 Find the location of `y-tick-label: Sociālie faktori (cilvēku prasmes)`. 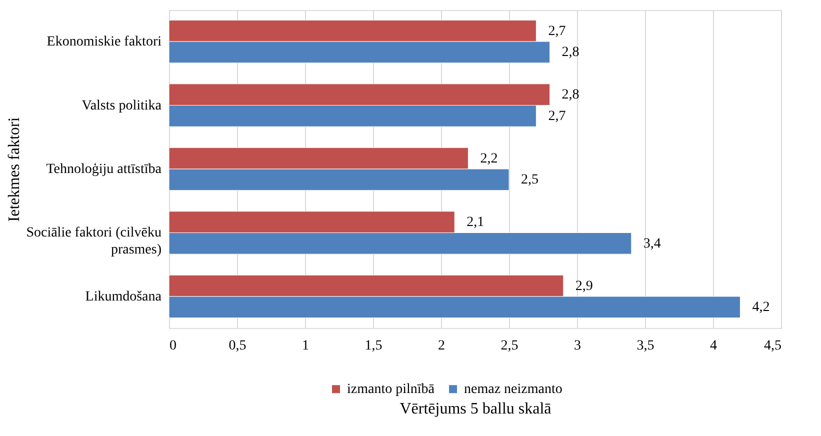

y-tick-label: Sociālie faktori (cilvēku prasmes) is located at coordinates (94, 242).